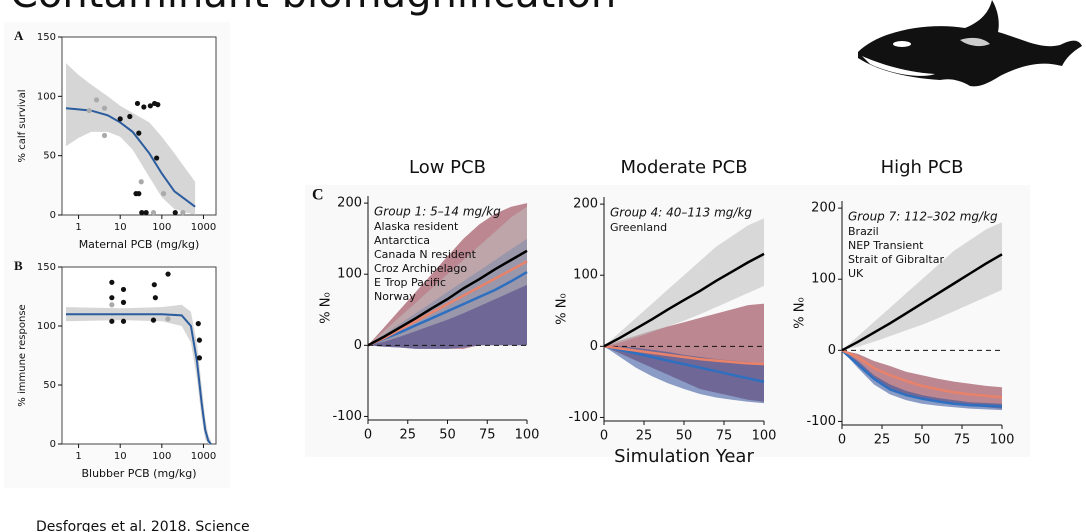  Describe the element at coordinates (683, 167) in the screenshot. I see `panel-title: Moderate PCB` at that location.